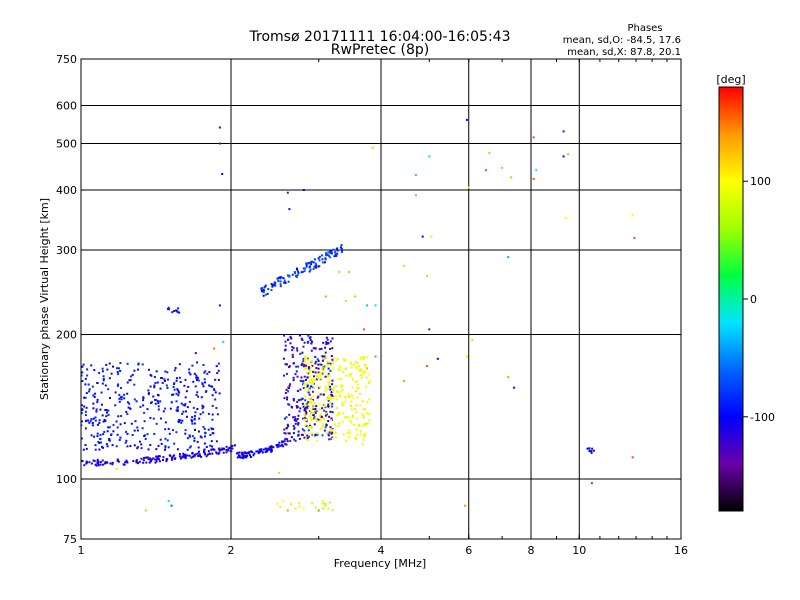 Image resolution: width=800 pixels, height=600 pixels. What do you see at coordinates (730, 79) in the screenshot?
I see `colorbar-label: [deg]` at bounding box center [730, 79].